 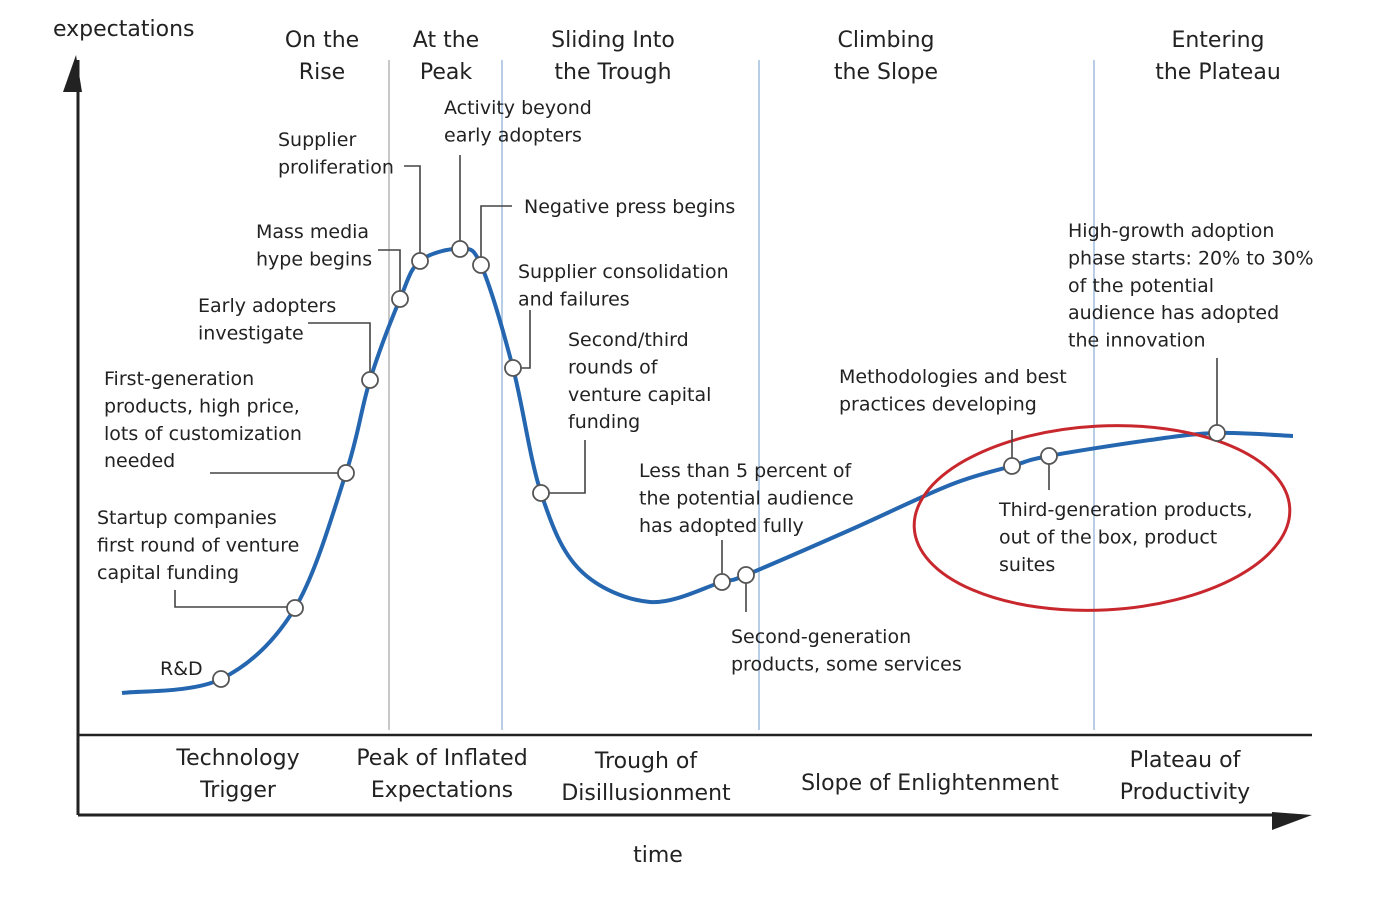 I want to click on stage-label: the Trough, so click(x=612, y=72).